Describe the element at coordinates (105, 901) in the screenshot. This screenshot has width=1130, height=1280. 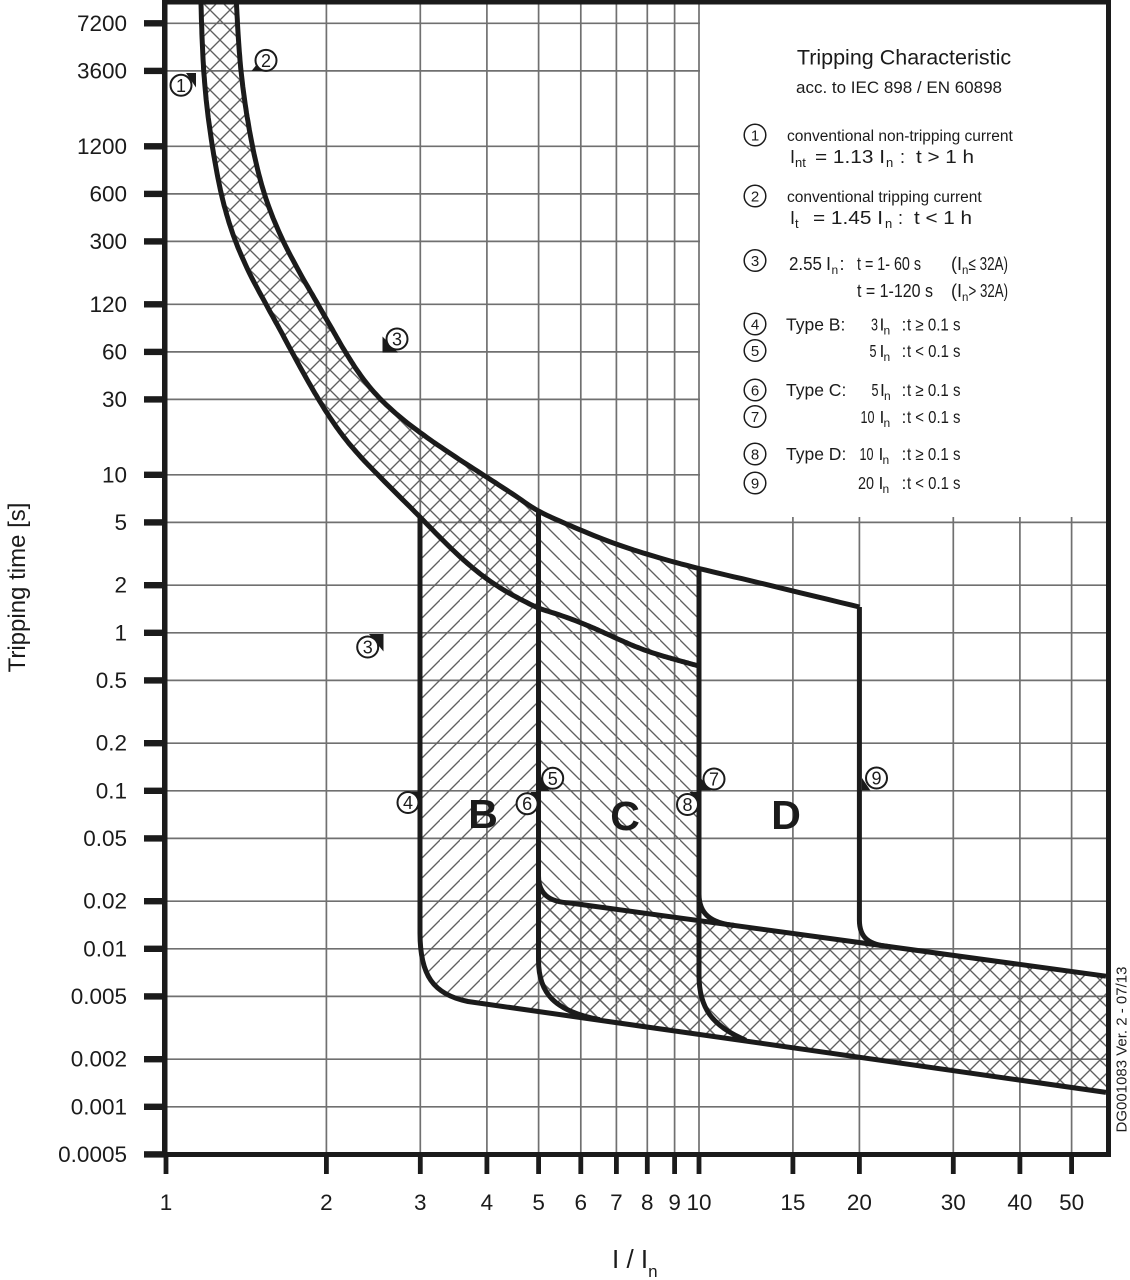
I see `svg-text: 0.02` at that location.